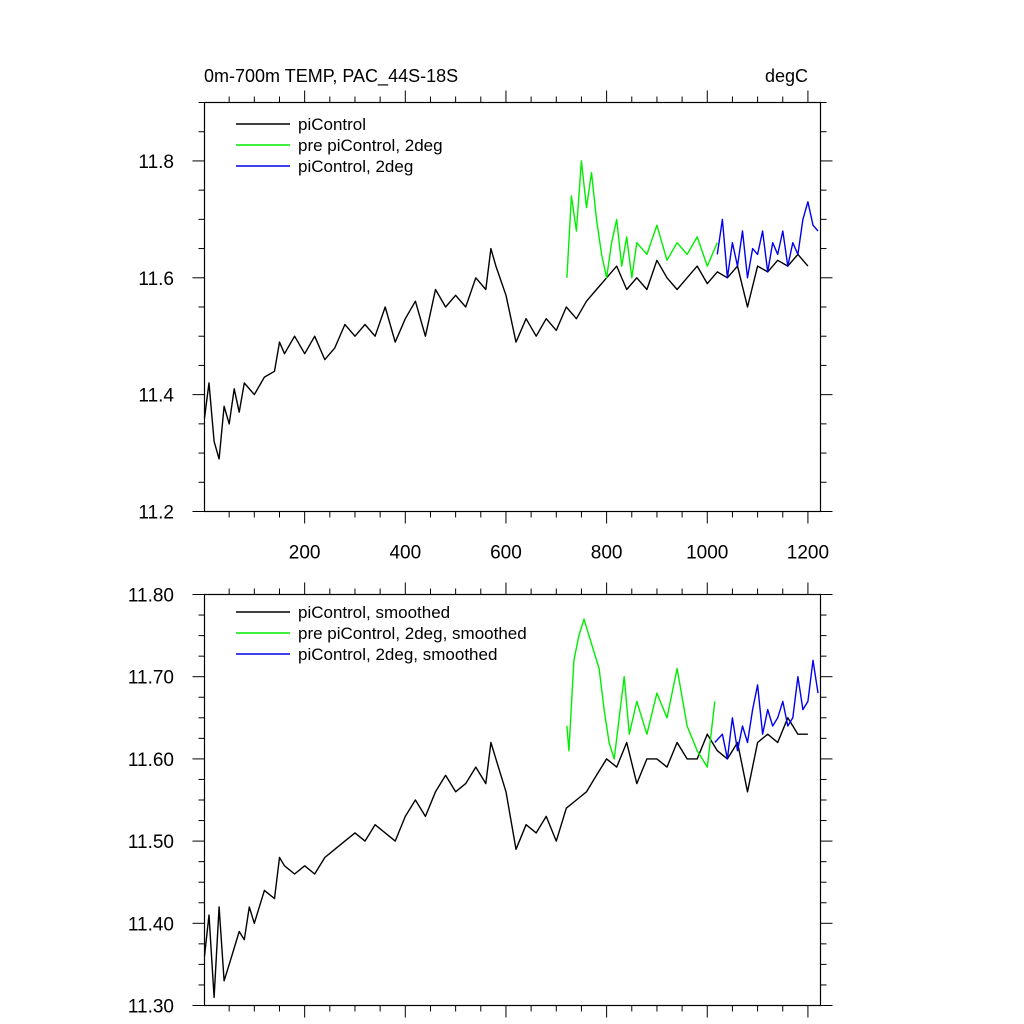 The height and width of the screenshot is (1024, 1024). I want to click on top-panel-legend-label-3: piControl, 2deg, so click(355, 166).